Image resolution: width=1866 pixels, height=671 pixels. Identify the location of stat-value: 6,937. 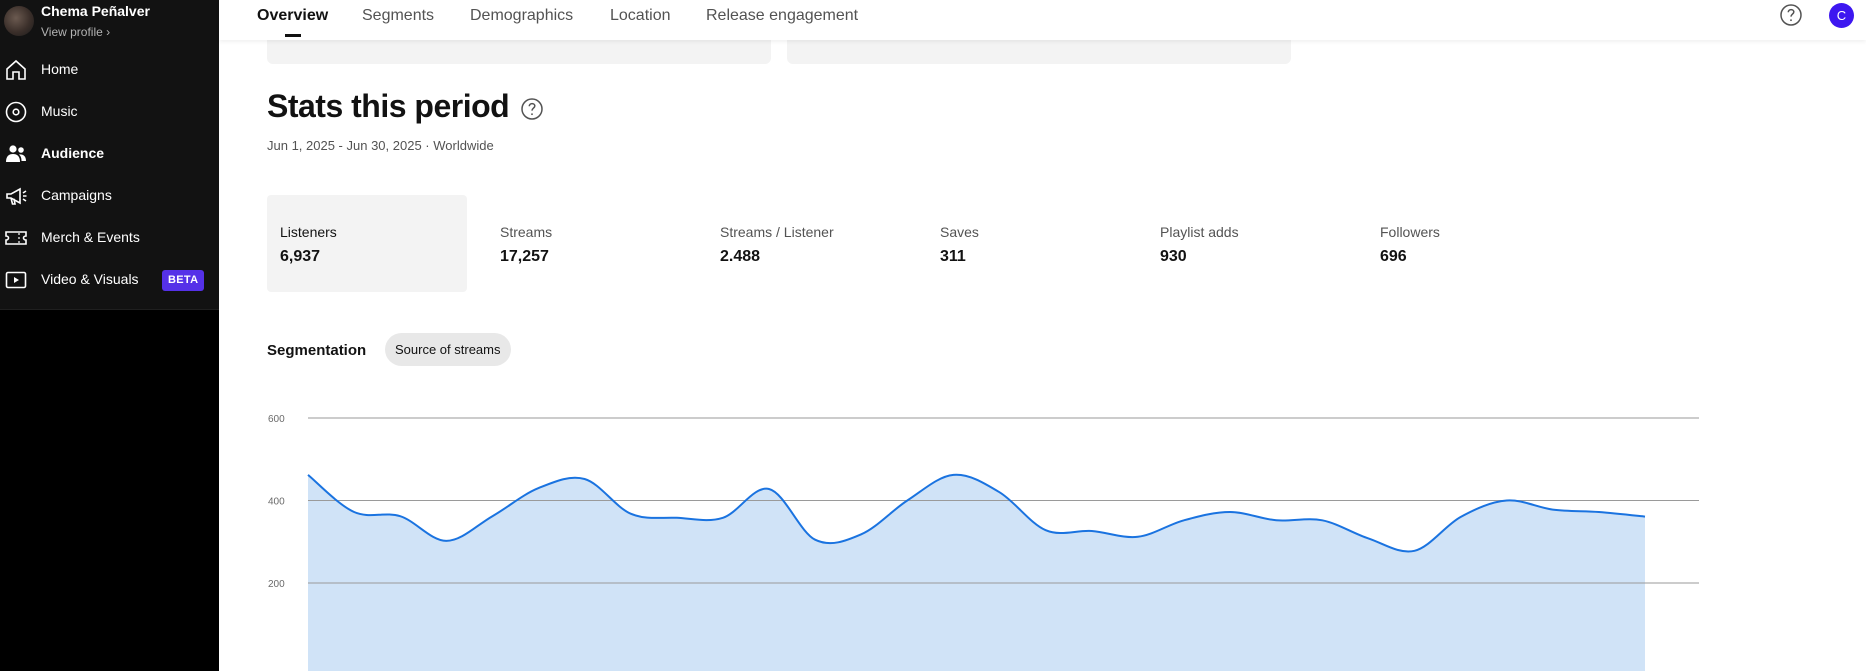
(300, 256).